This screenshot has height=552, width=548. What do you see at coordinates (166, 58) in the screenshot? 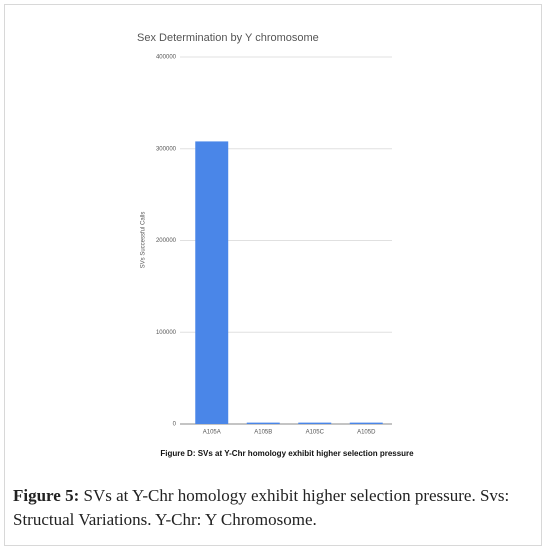
I see `y-tick-label: 400000` at bounding box center [166, 58].